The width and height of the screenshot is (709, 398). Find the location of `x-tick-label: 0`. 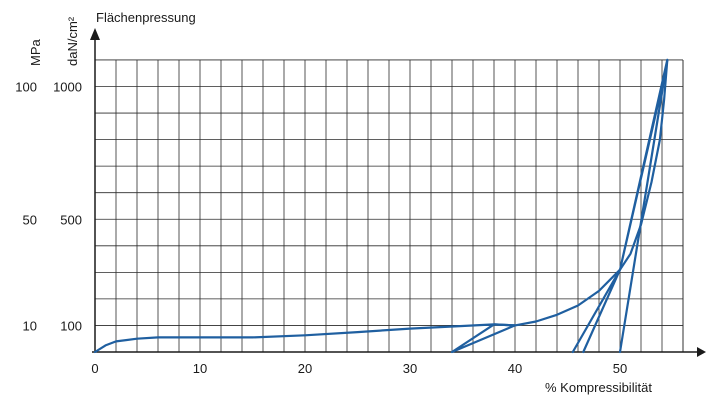

x-tick-label: 0 is located at coordinates (94, 368).